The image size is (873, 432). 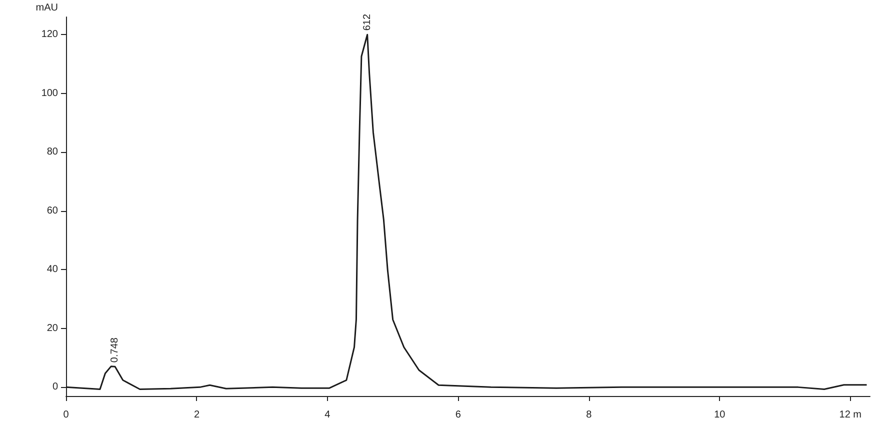 What do you see at coordinates (458, 415) in the screenshot?
I see `x-tick-label: 6` at bounding box center [458, 415].